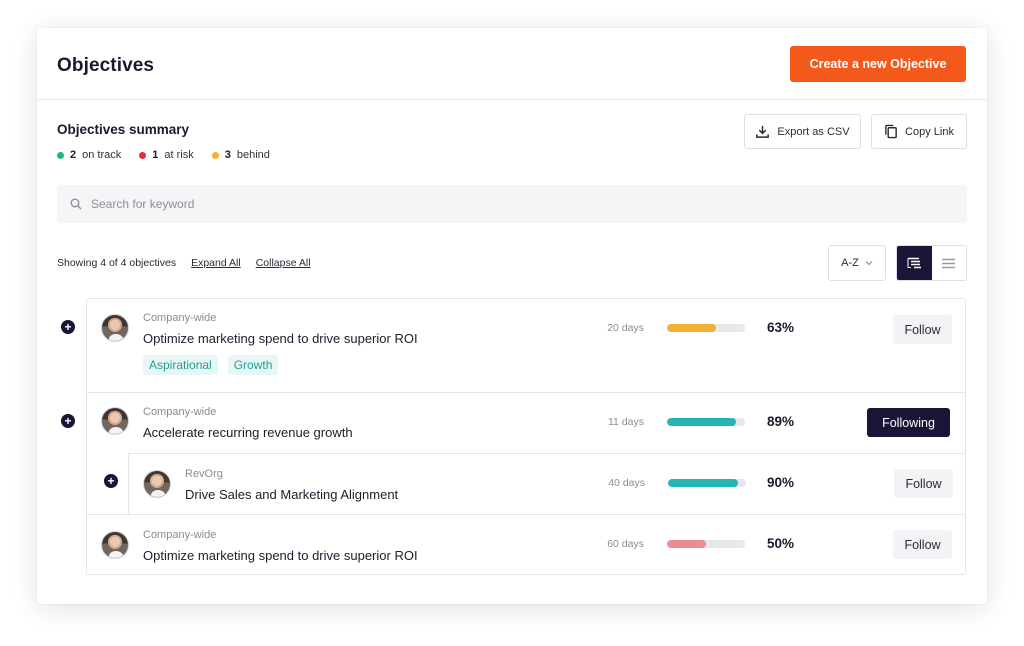  What do you see at coordinates (626, 483) in the screenshot?
I see `days-remaining: 40 days` at bounding box center [626, 483].